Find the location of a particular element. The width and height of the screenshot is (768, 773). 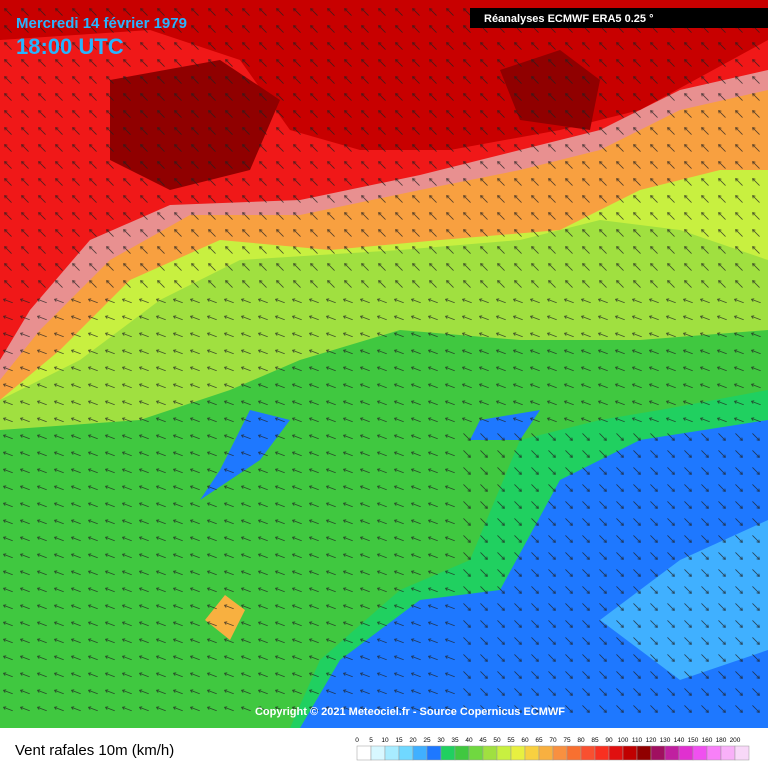

legend-tick-label: 30 is located at coordinates (441, 740).